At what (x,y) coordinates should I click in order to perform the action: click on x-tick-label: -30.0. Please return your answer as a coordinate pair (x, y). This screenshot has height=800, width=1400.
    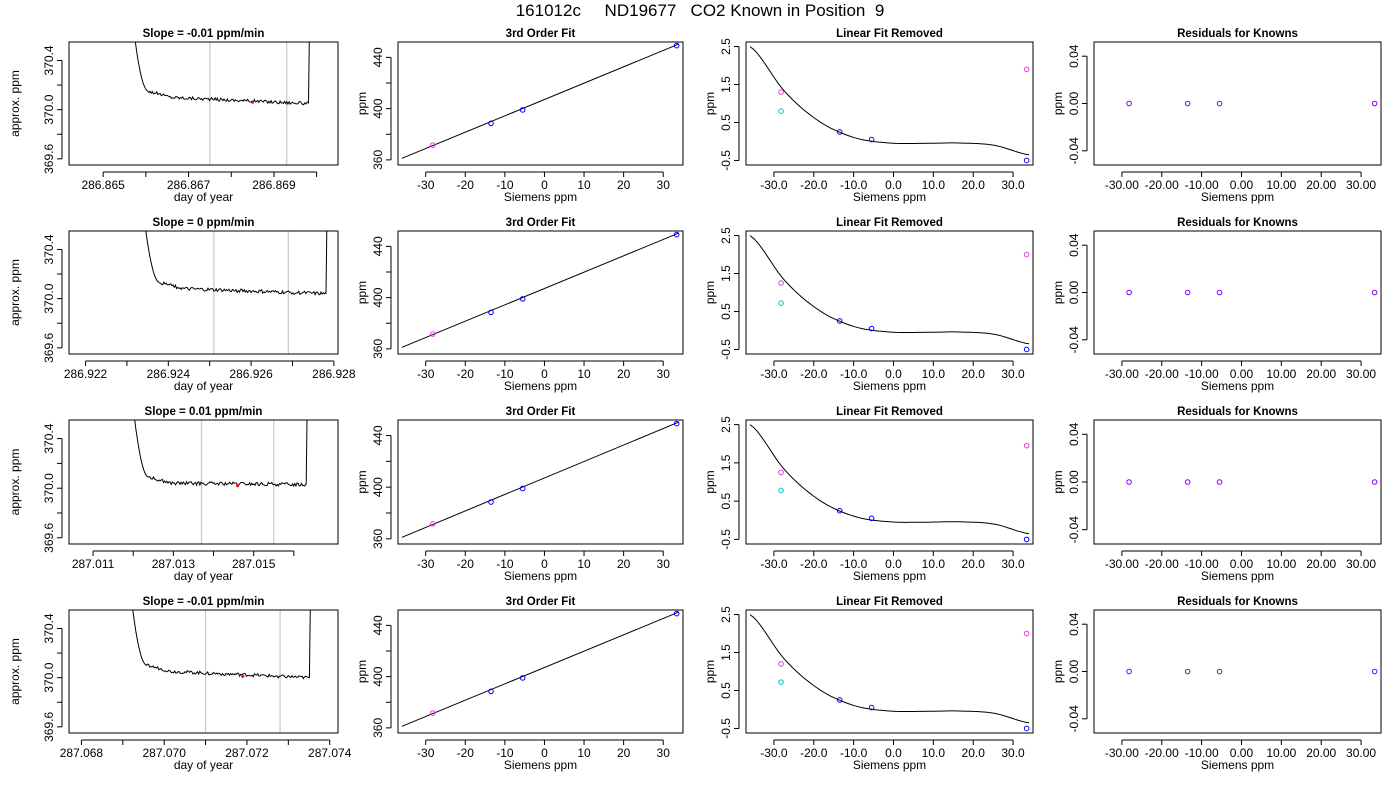
    Looking at the image, I should click on (774, 753).